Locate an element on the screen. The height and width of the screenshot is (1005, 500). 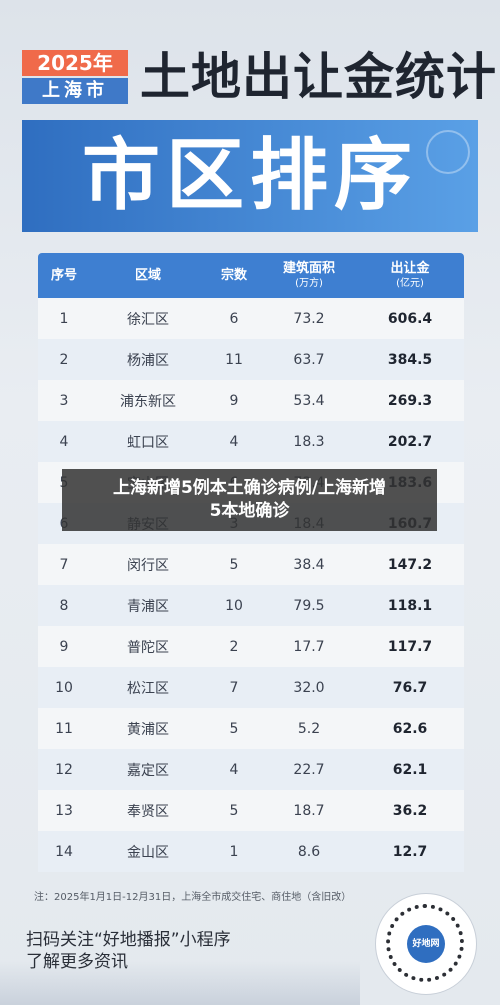
overlay-line-1: 上海新增5例本土确诊病例/上海新增 is located at coordinates (249, 488).